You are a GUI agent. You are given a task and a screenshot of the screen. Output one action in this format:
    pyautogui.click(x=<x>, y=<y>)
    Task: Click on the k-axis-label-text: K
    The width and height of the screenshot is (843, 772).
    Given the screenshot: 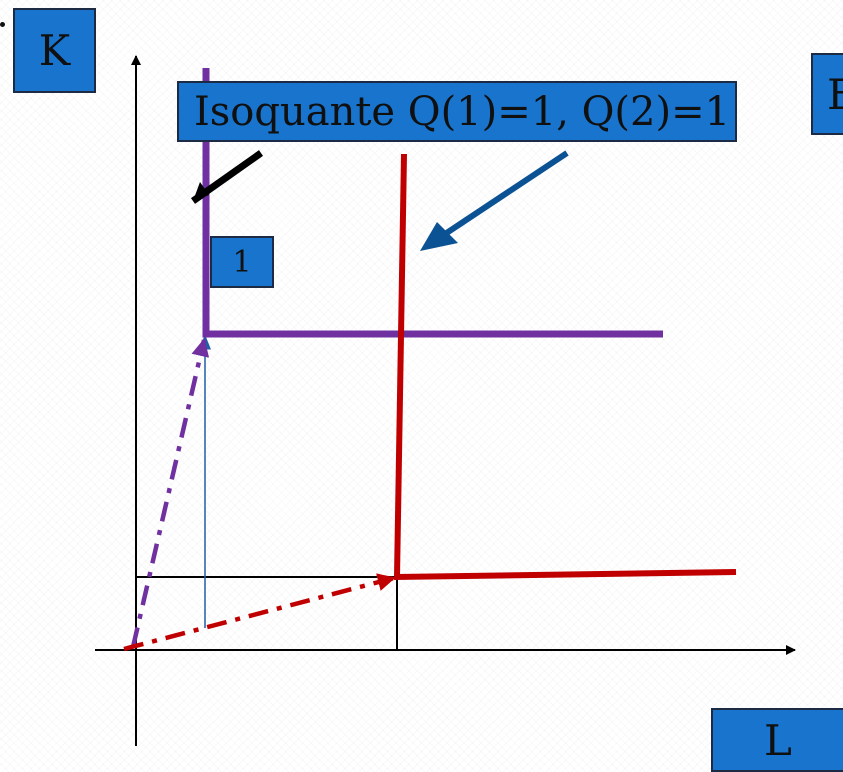 What is the action you would take?
    pyautogui.click(x=54, y=50)
    